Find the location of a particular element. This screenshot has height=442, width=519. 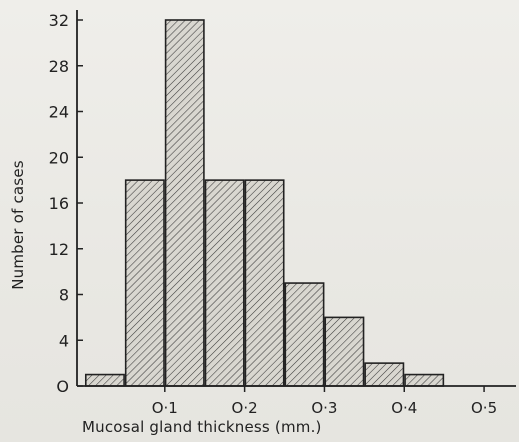

y-ticks-group: O 4 8 12 16 20 24 28 32 is located at coordinates (66, 203).